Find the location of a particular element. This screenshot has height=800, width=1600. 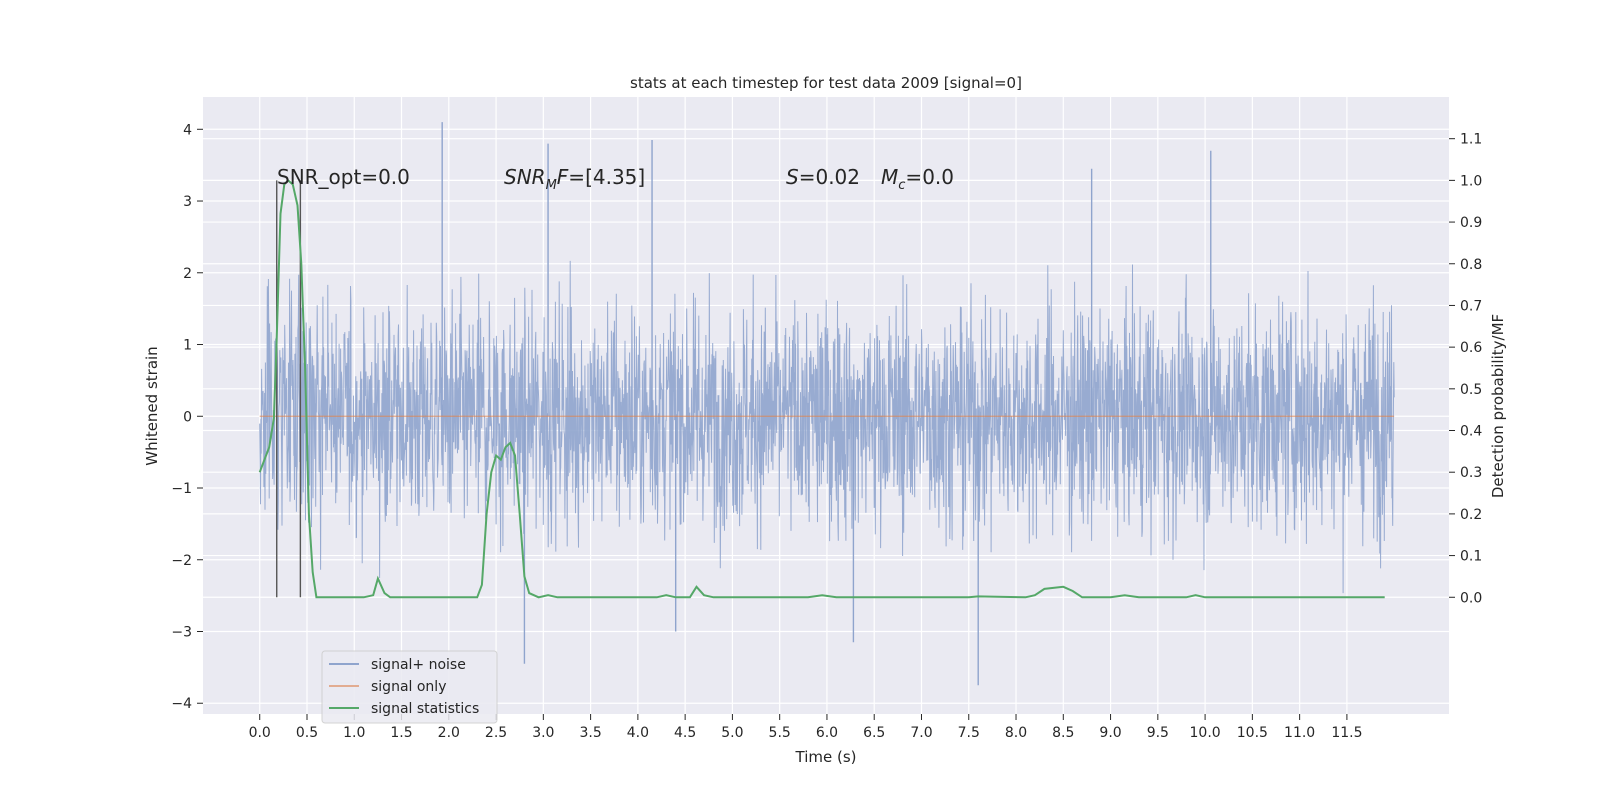

annotation-stat-s: S=0.02 is located at coordinates (823, 177).